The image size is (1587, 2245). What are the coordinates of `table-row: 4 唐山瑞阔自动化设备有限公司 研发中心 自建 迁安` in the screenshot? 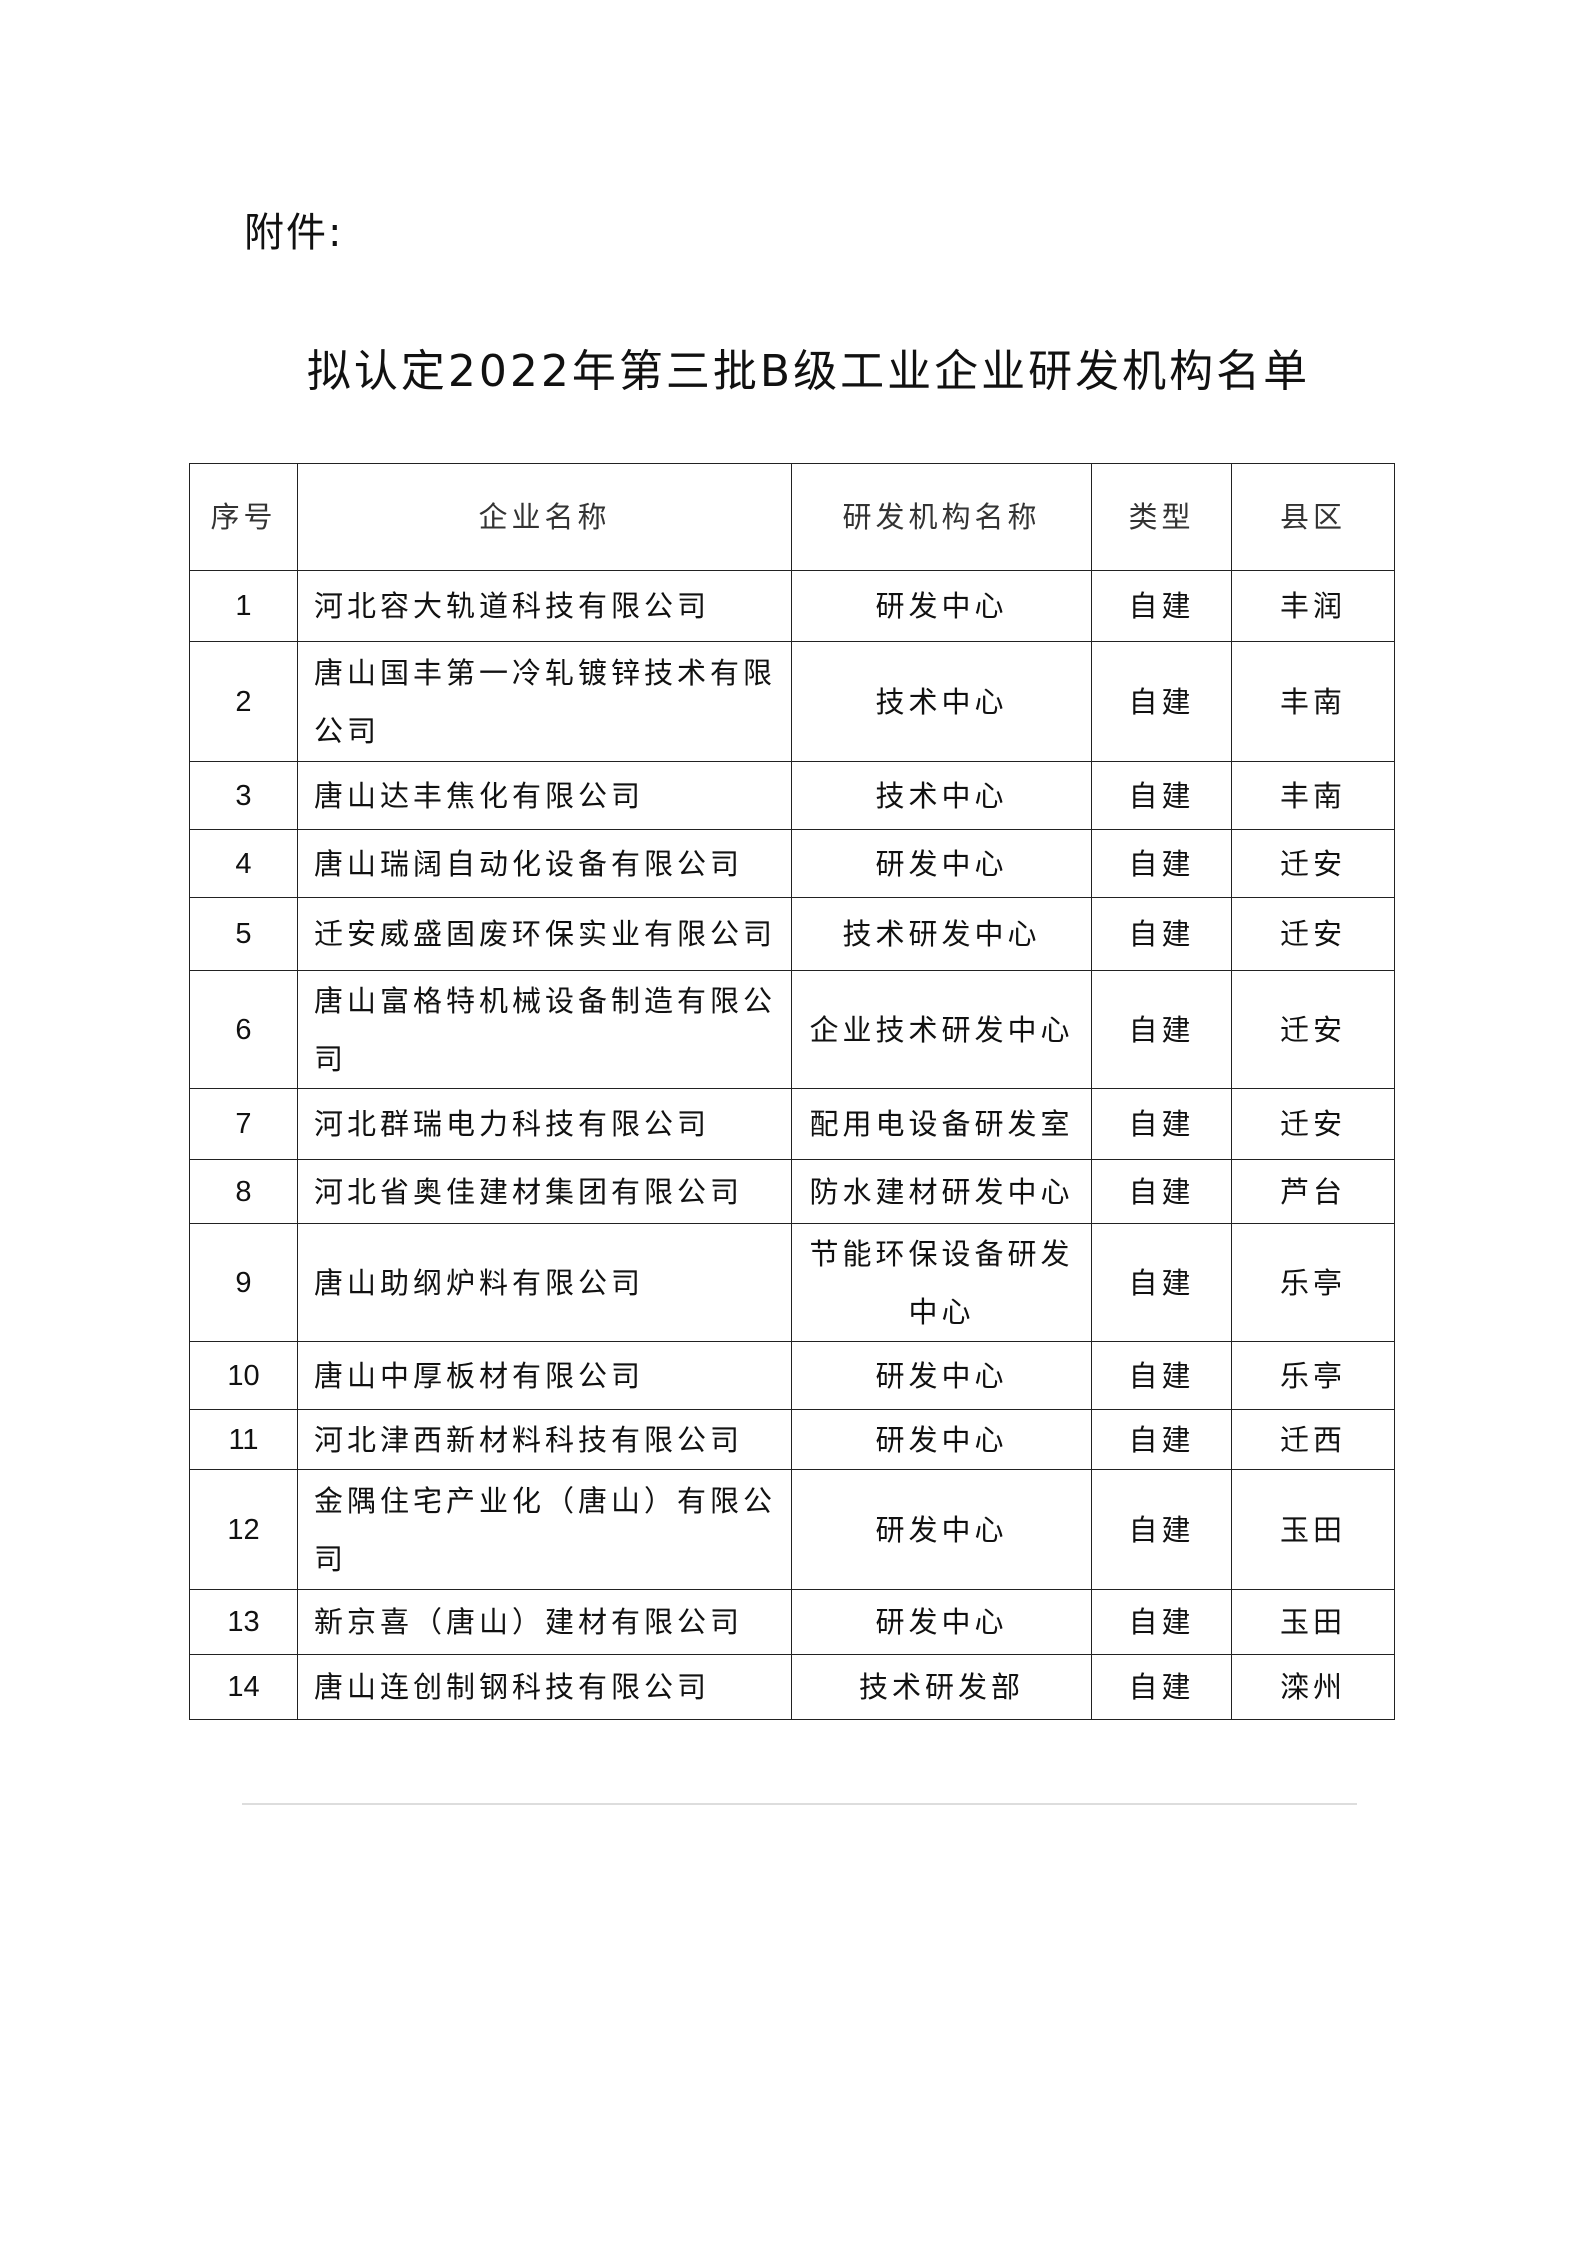 It's located at (792, 863).